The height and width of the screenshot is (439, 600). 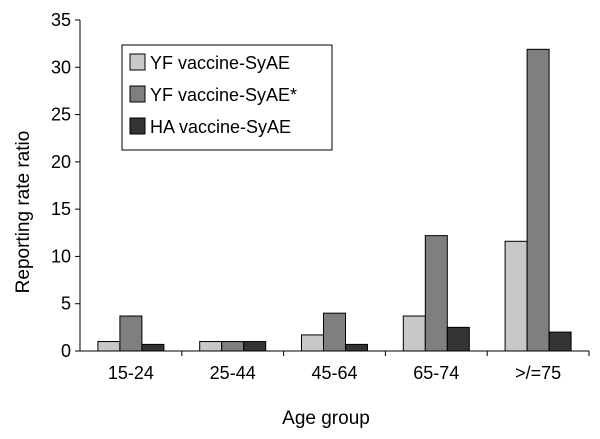 What do you see at coordinates (326, 418) in the screenshot?
I see `x-axis-title: Age group` at bounding box center [326, 418].